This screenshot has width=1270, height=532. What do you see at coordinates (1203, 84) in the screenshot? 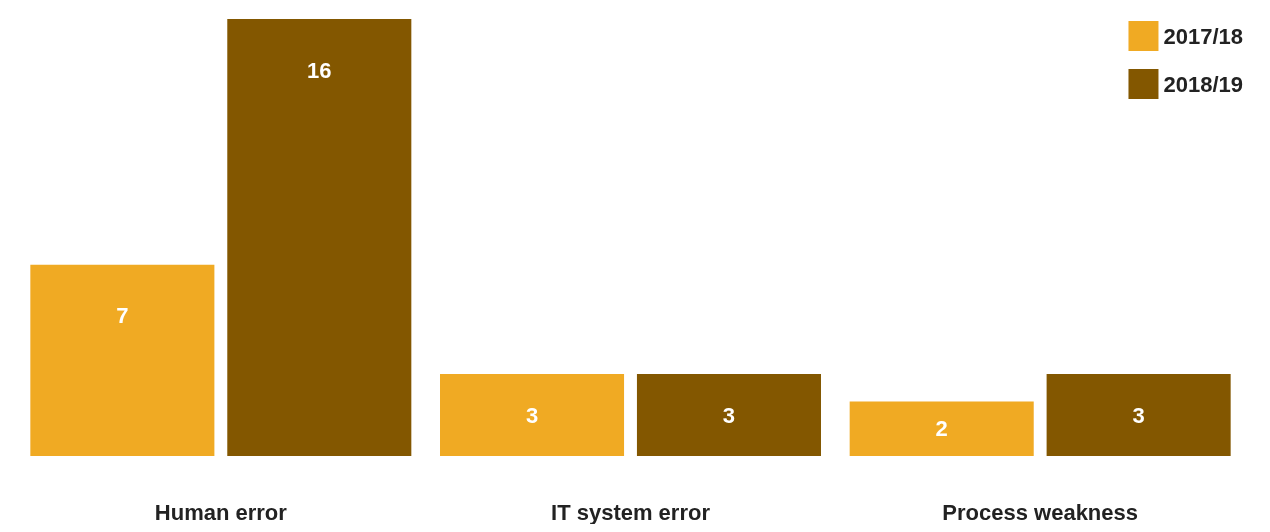
I see `legend-label: 2018/19` at bounding box center [1203, 84].